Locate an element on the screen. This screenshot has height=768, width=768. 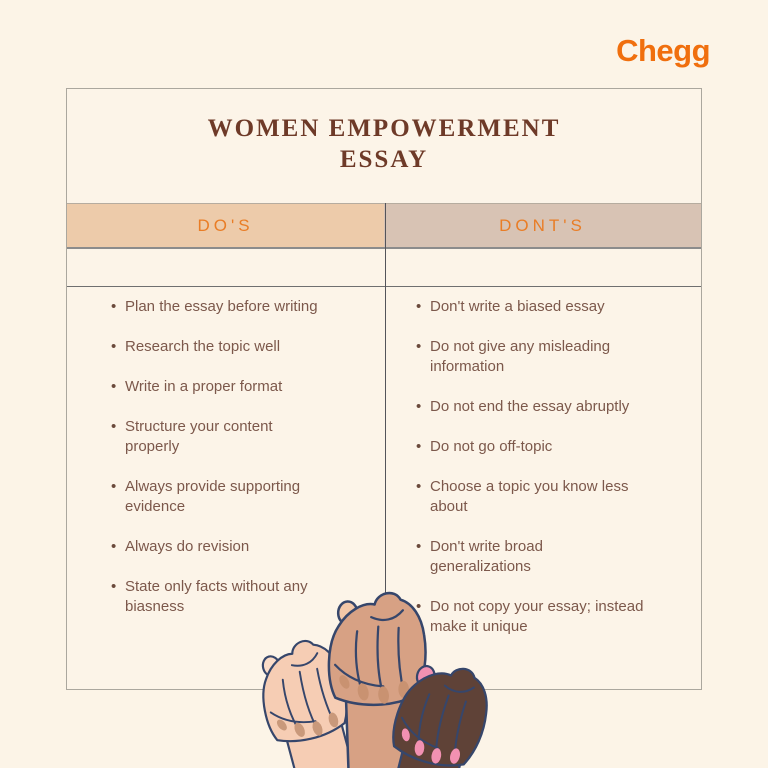
list-item: Choose a topic you know less about is located at coordinates (546, 497).